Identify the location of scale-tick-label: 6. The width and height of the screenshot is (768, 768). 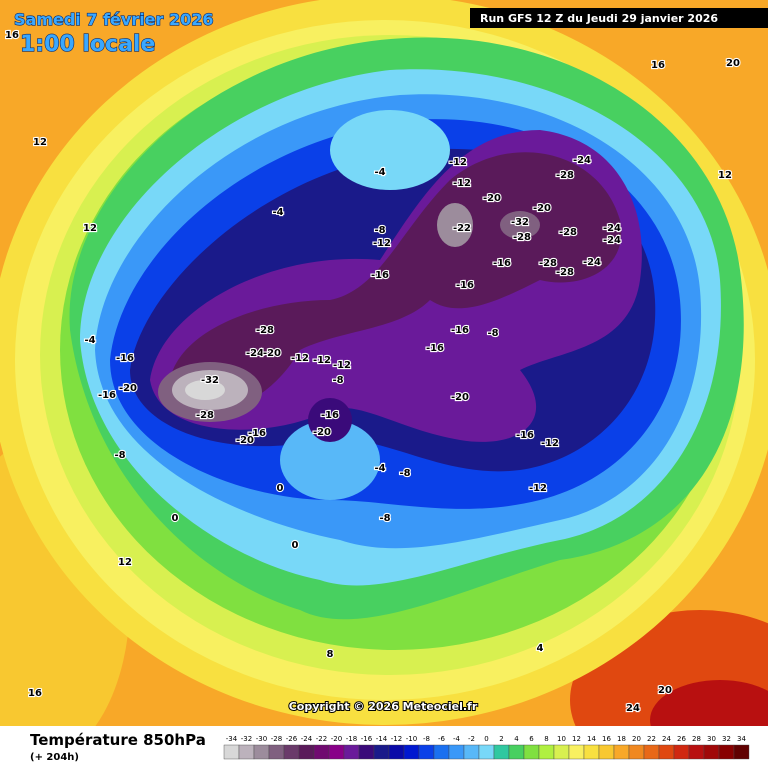
(531, 739).